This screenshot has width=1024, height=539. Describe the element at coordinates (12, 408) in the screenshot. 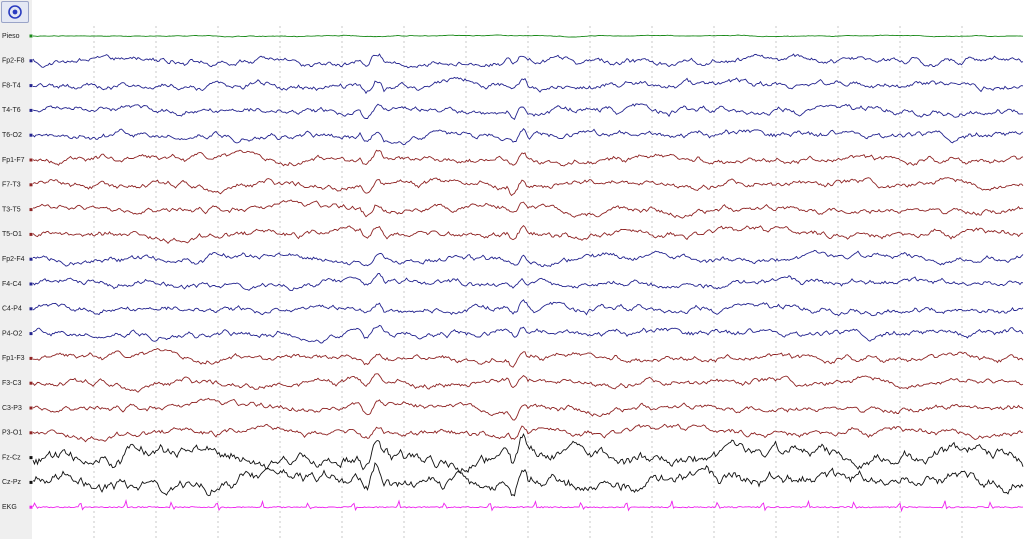

I see `channel-label: C3-P3` at that location.